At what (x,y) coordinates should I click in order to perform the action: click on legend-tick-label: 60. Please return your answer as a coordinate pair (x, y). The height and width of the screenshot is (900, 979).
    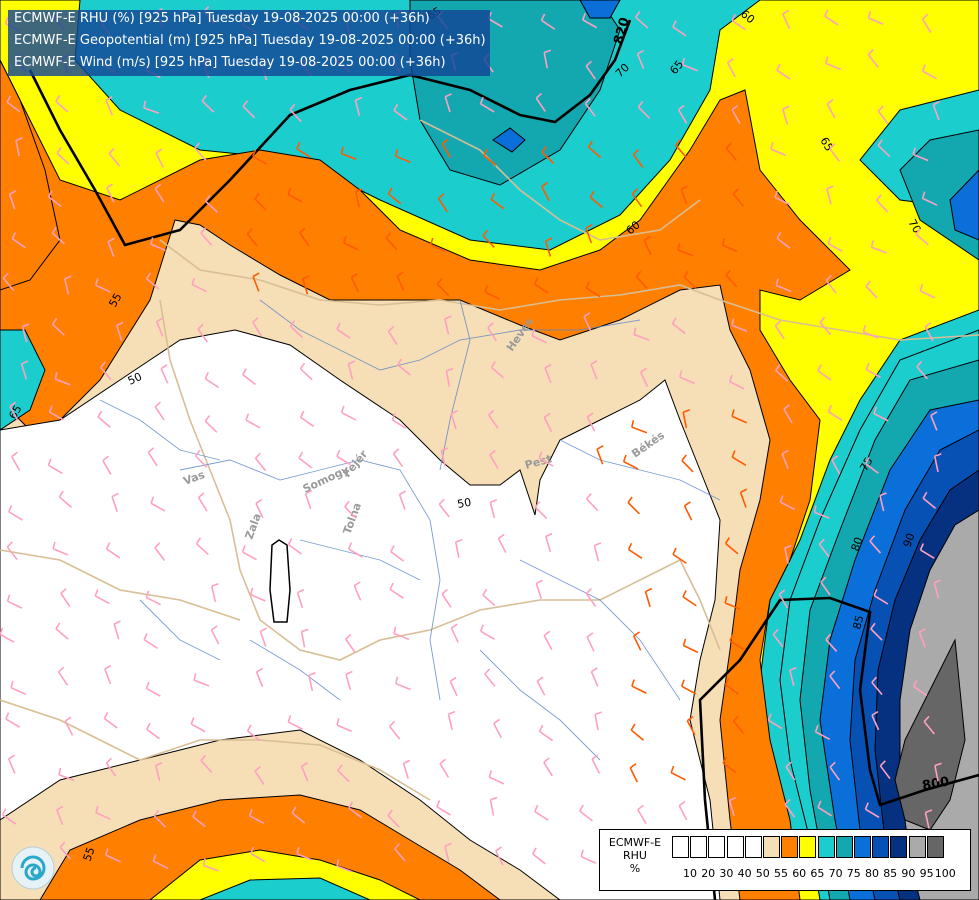
    Looking at the image, I should click on (799, 873).